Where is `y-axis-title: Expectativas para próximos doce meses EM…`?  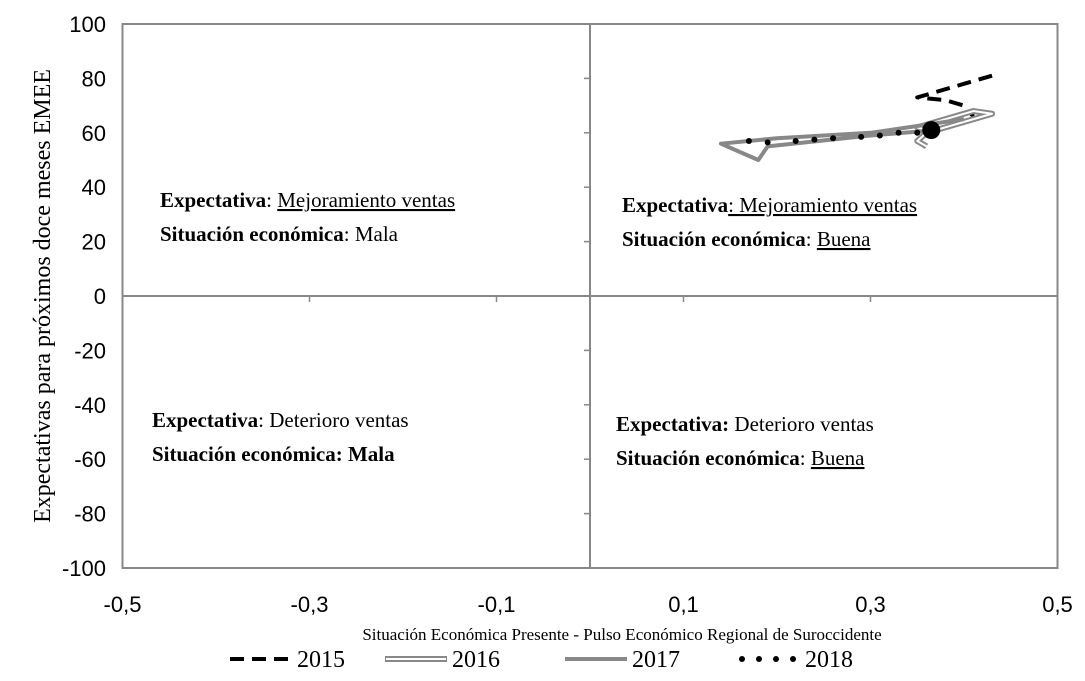
y-axis-title: Expectativas para próximos doce meses EM… is located at coordinates (43, 296).